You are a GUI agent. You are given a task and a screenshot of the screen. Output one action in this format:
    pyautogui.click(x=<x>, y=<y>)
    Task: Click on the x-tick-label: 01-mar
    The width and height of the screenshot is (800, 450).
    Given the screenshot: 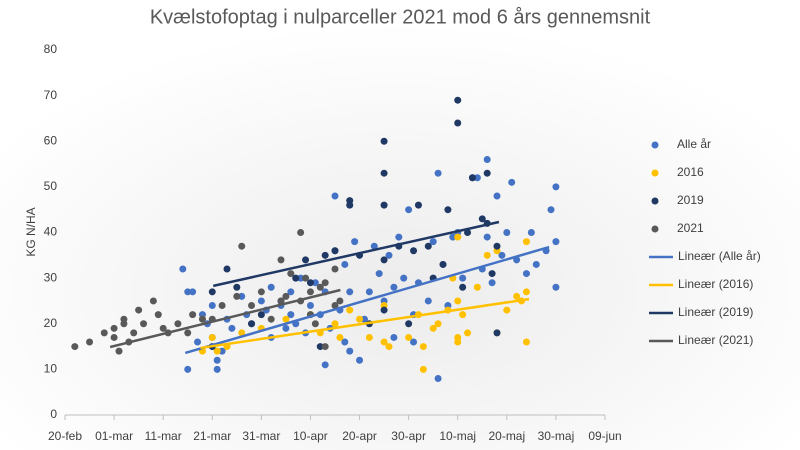 What is the action you would take?
    pyautogui.click(x=114, y=436)
    